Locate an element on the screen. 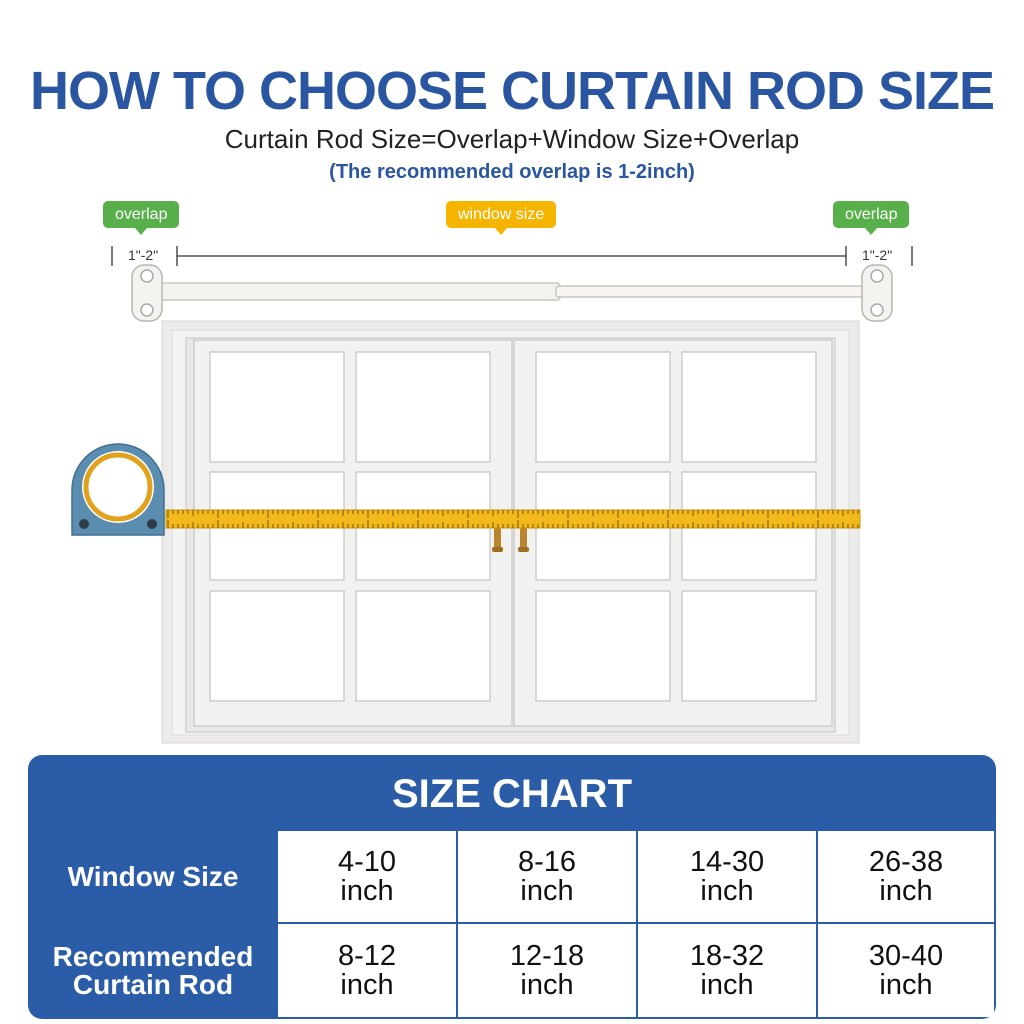 This screenshot has width=1024, height=1024. tape-measure is located at coordinates (466, 489).